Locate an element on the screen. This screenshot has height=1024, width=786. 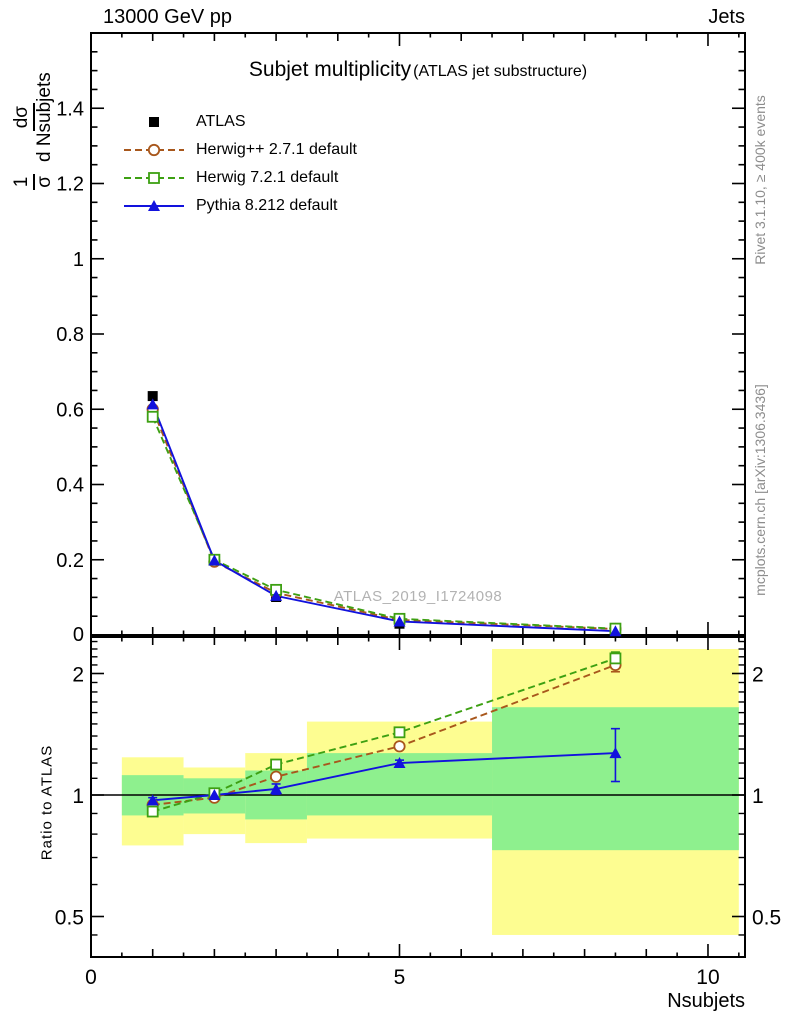
x-axis-label: Nsubjets is located at coordinates (706, 1001).